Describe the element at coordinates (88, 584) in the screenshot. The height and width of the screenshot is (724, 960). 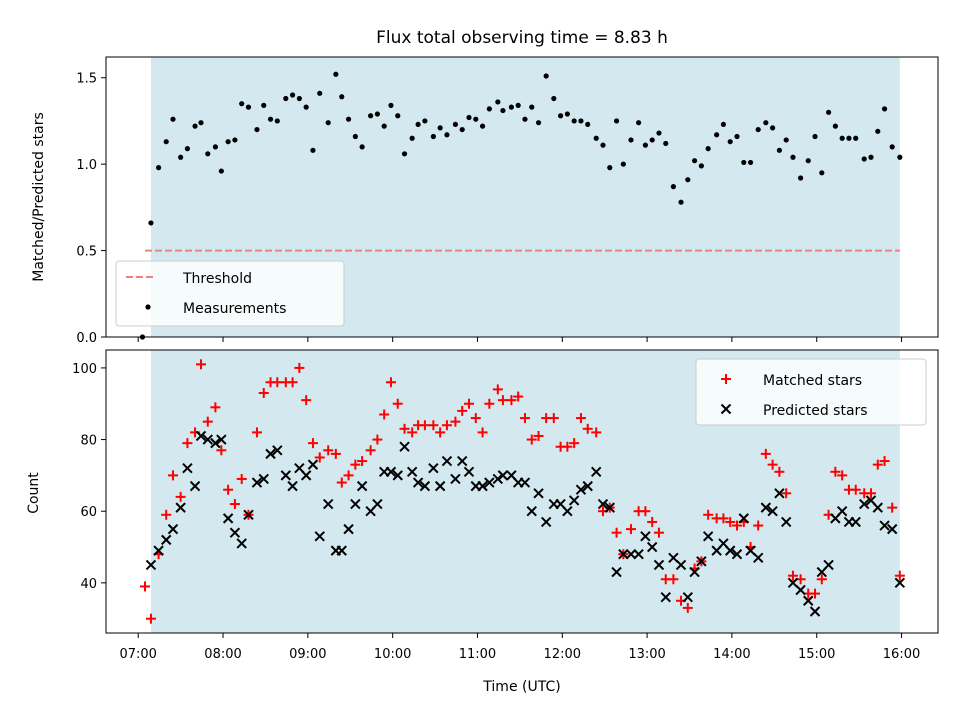
I see `count-y-tick-label: 40` at that location.